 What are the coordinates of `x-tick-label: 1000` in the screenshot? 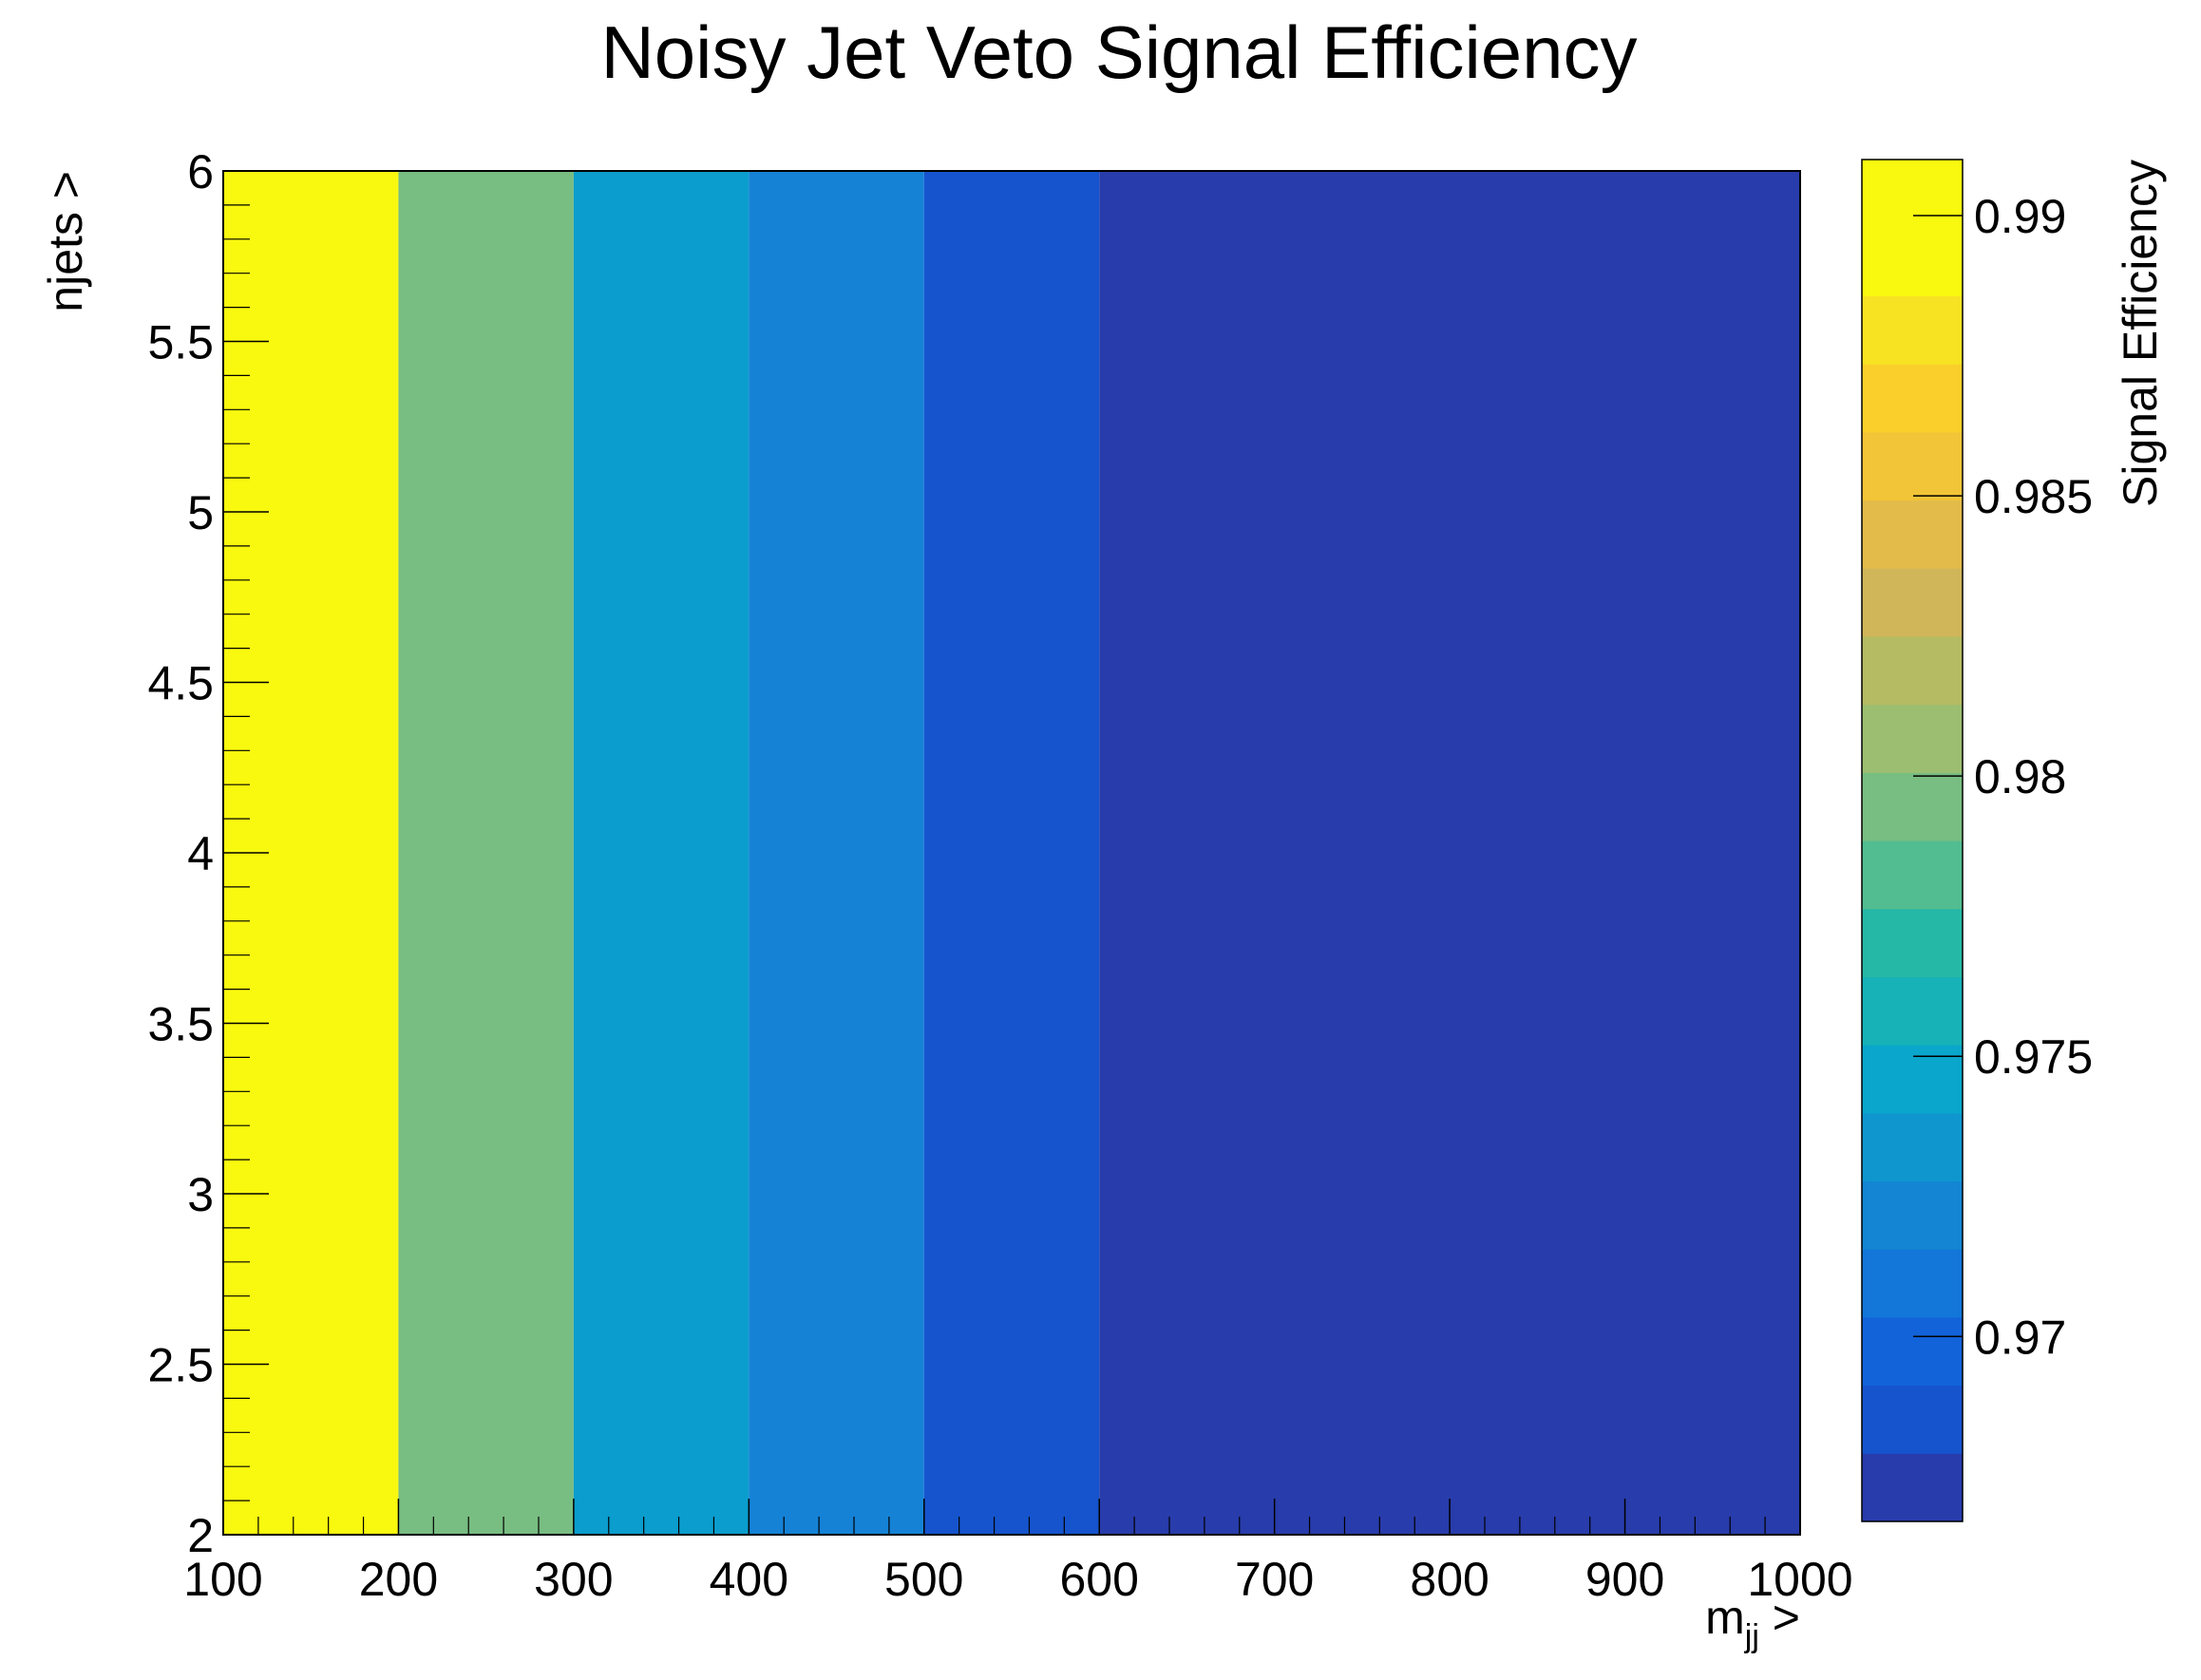 It's located at (1800, 1579).